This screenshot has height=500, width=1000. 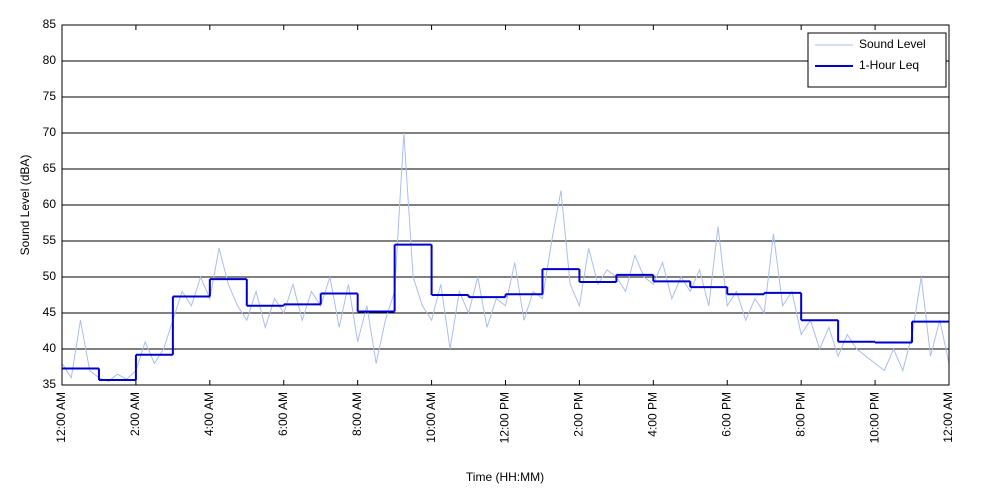 What do you see at coordinates (50, 60) in the screenshot?
I see `y-tick-label: 80` at bounding box center [50, 60].